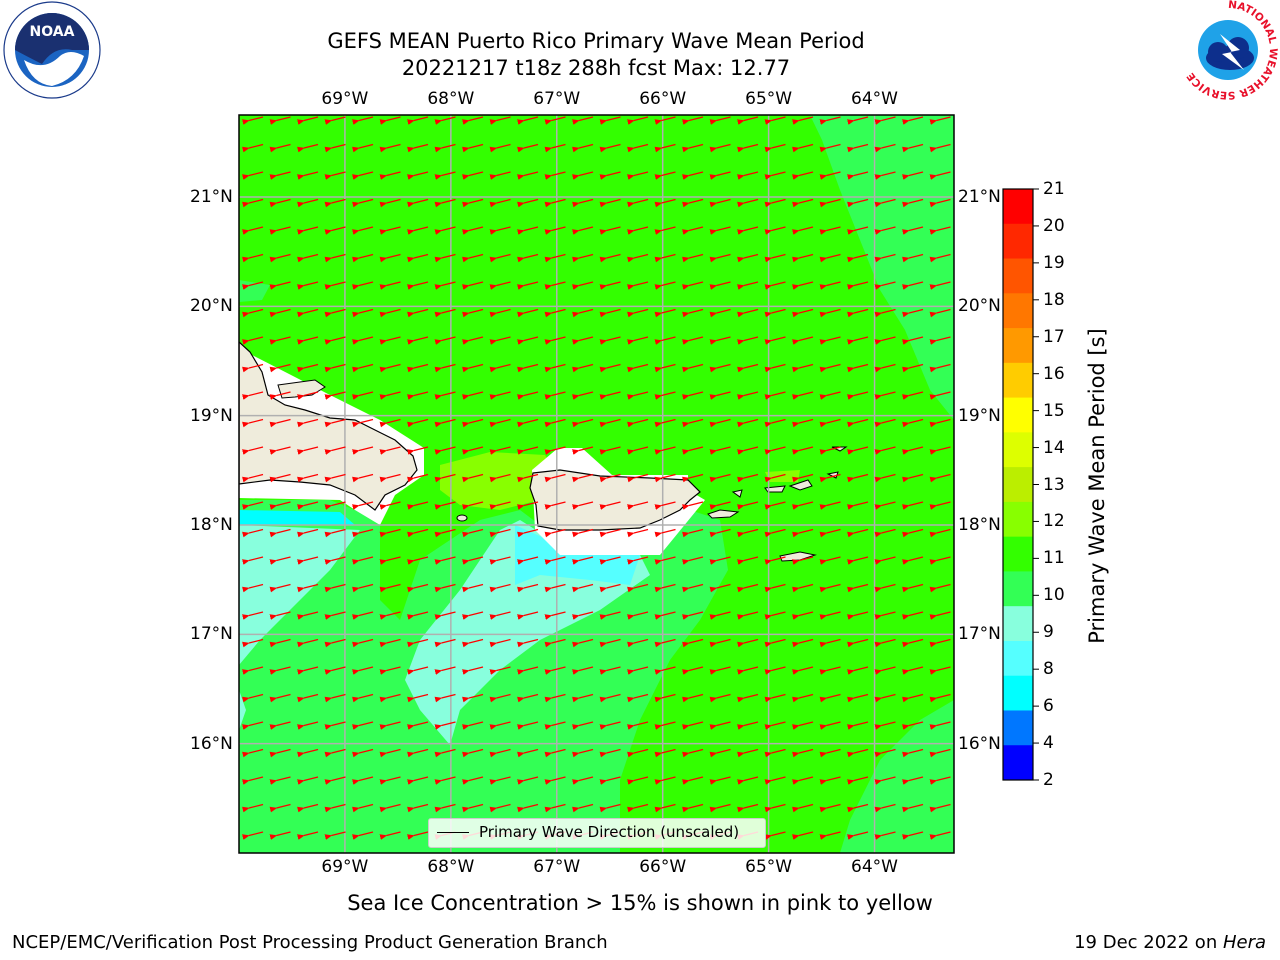 The width and height of the screenshot is (1280, 960). I want to click on lon-tick-top-0: 69°W, so click(345, 99).